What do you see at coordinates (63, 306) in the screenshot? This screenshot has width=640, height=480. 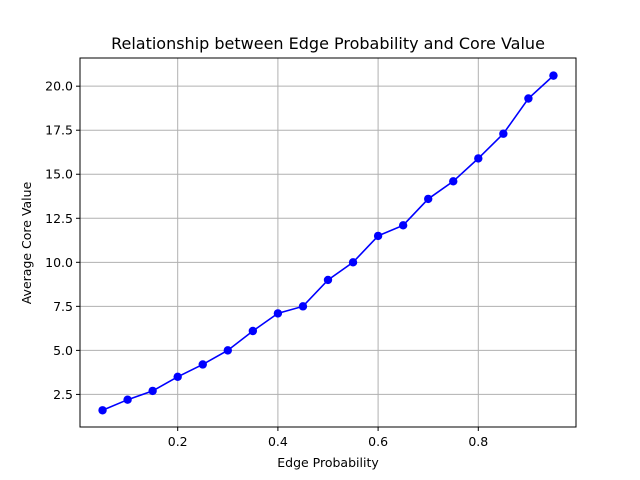 I see `y-tick-label: 7.5` at bounding box center [63, 306].